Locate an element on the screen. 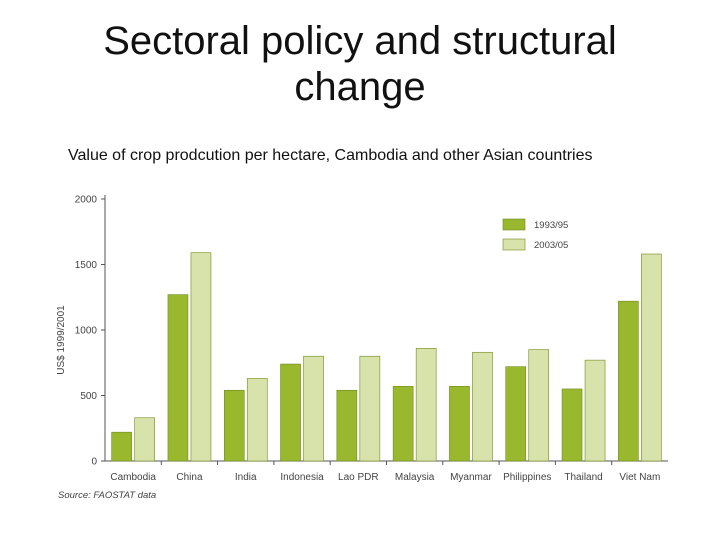 This screenshot has height=540, width=720. y-tick-label: 500 is located at coordinates (88, 396).